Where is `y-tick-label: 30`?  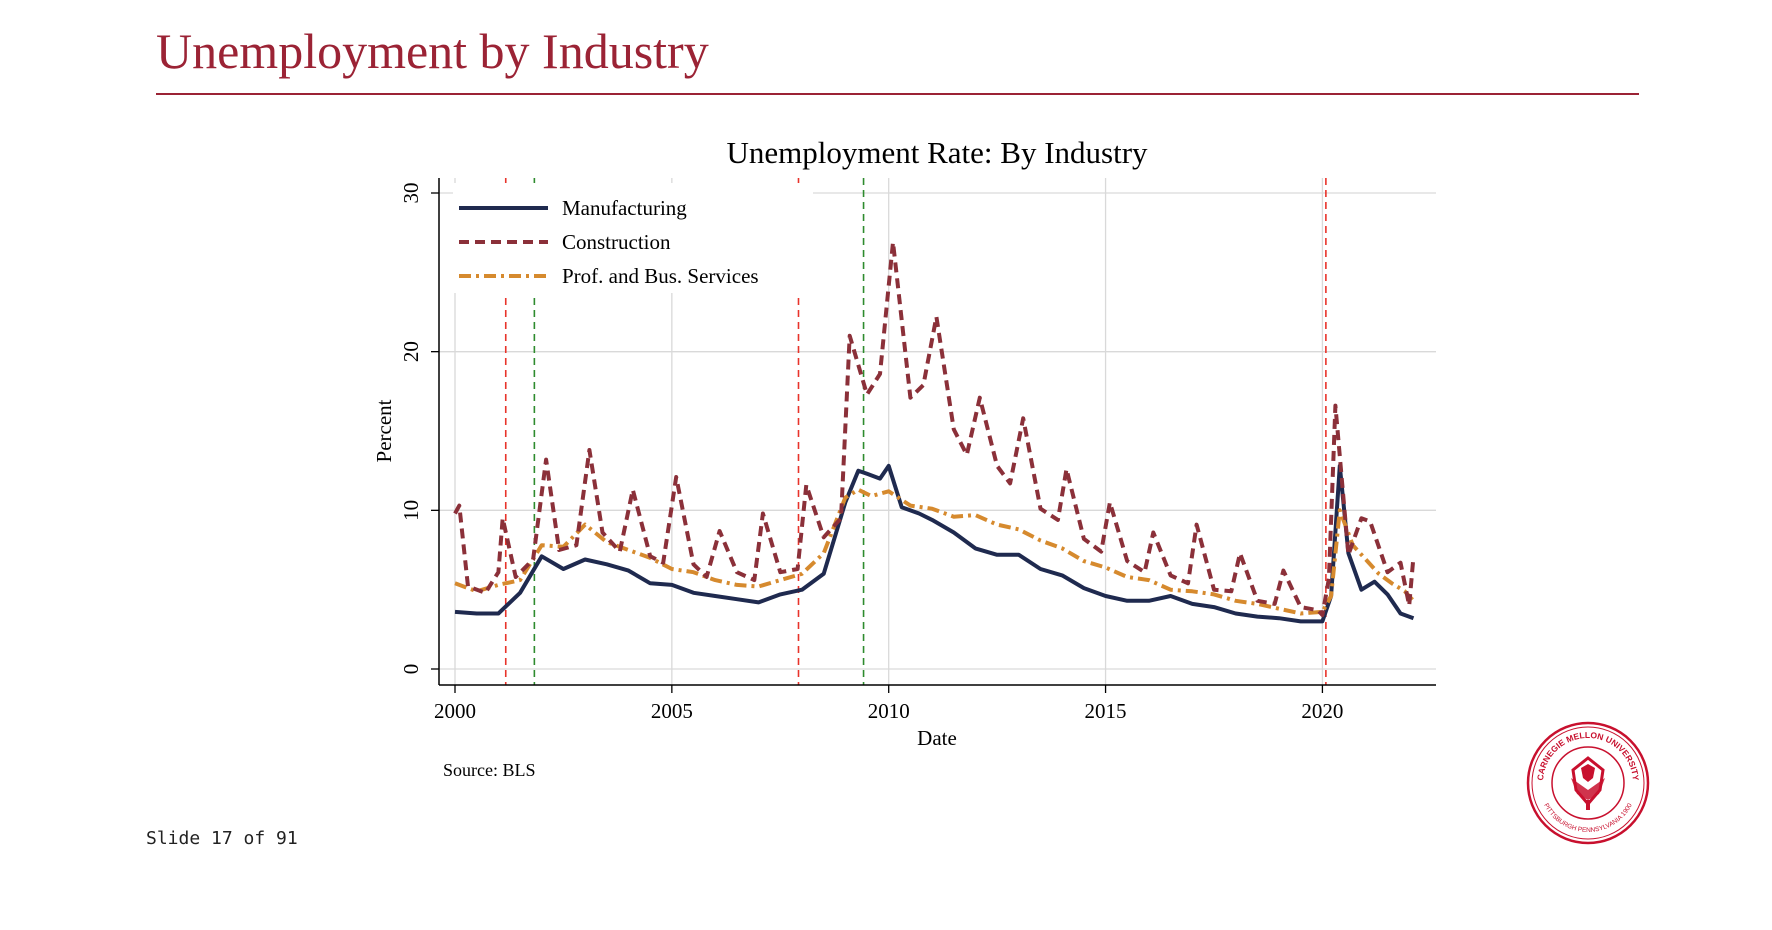 y-tick-label: 30 is located at coordinates (411, 193).